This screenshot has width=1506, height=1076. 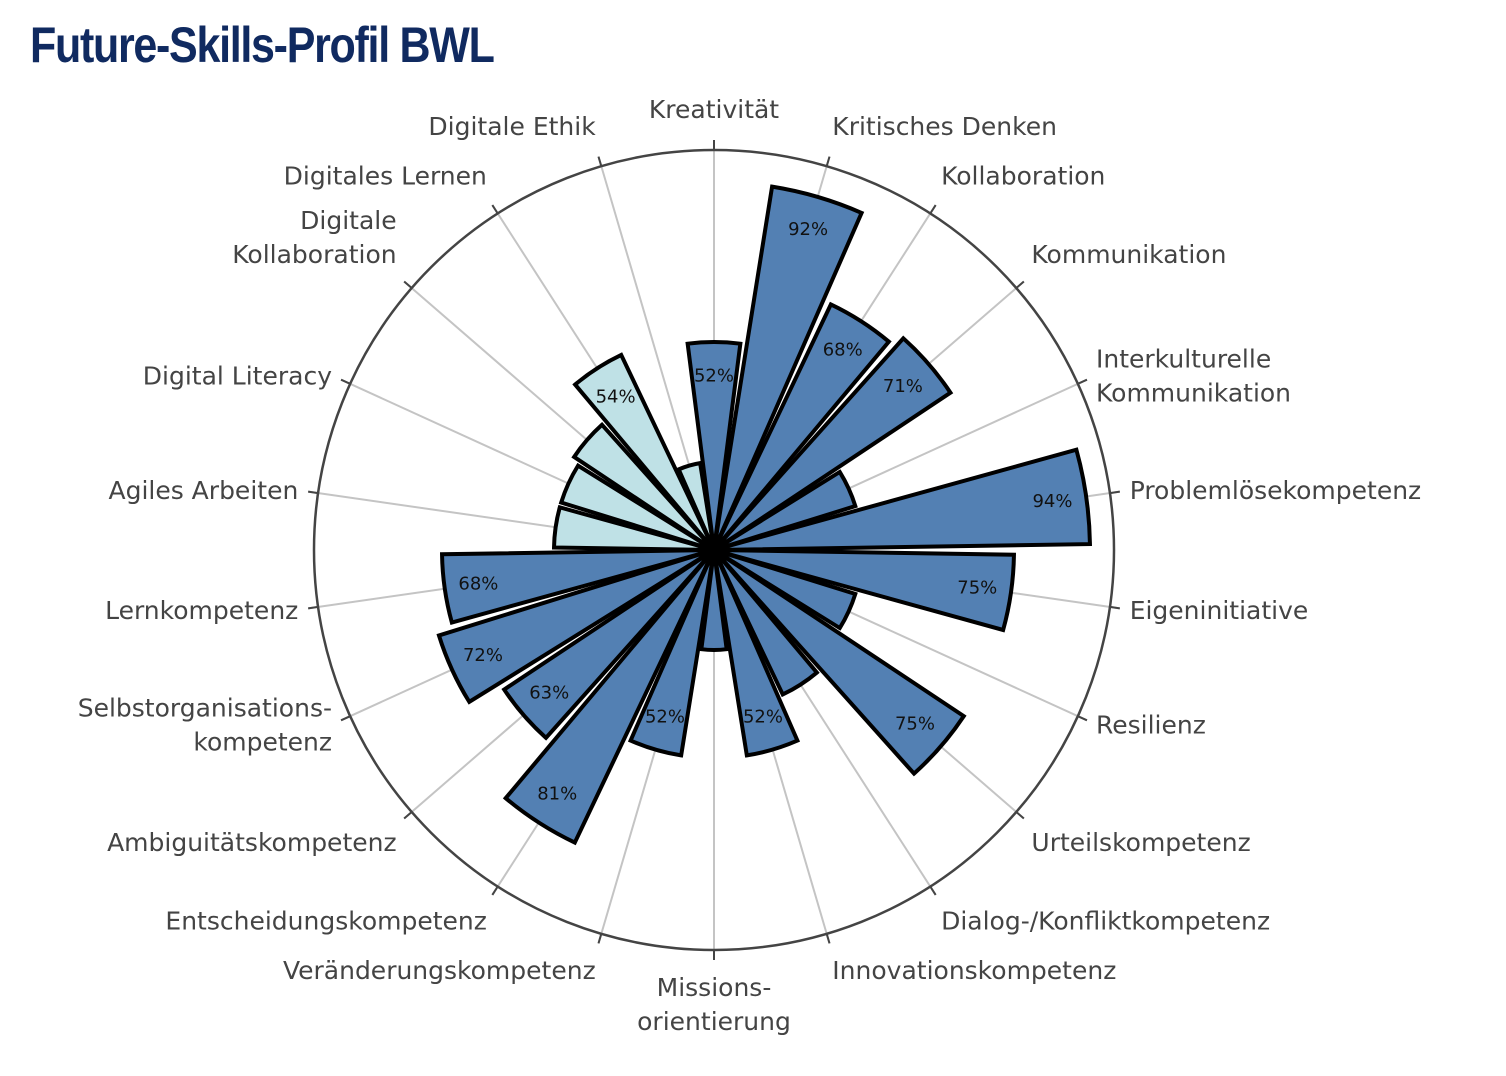 What do you see at coordinates (1082, 381) in the screenshot?
I see `tick-interkulturelle-kommunikation` at bounding box center [1082, 381].